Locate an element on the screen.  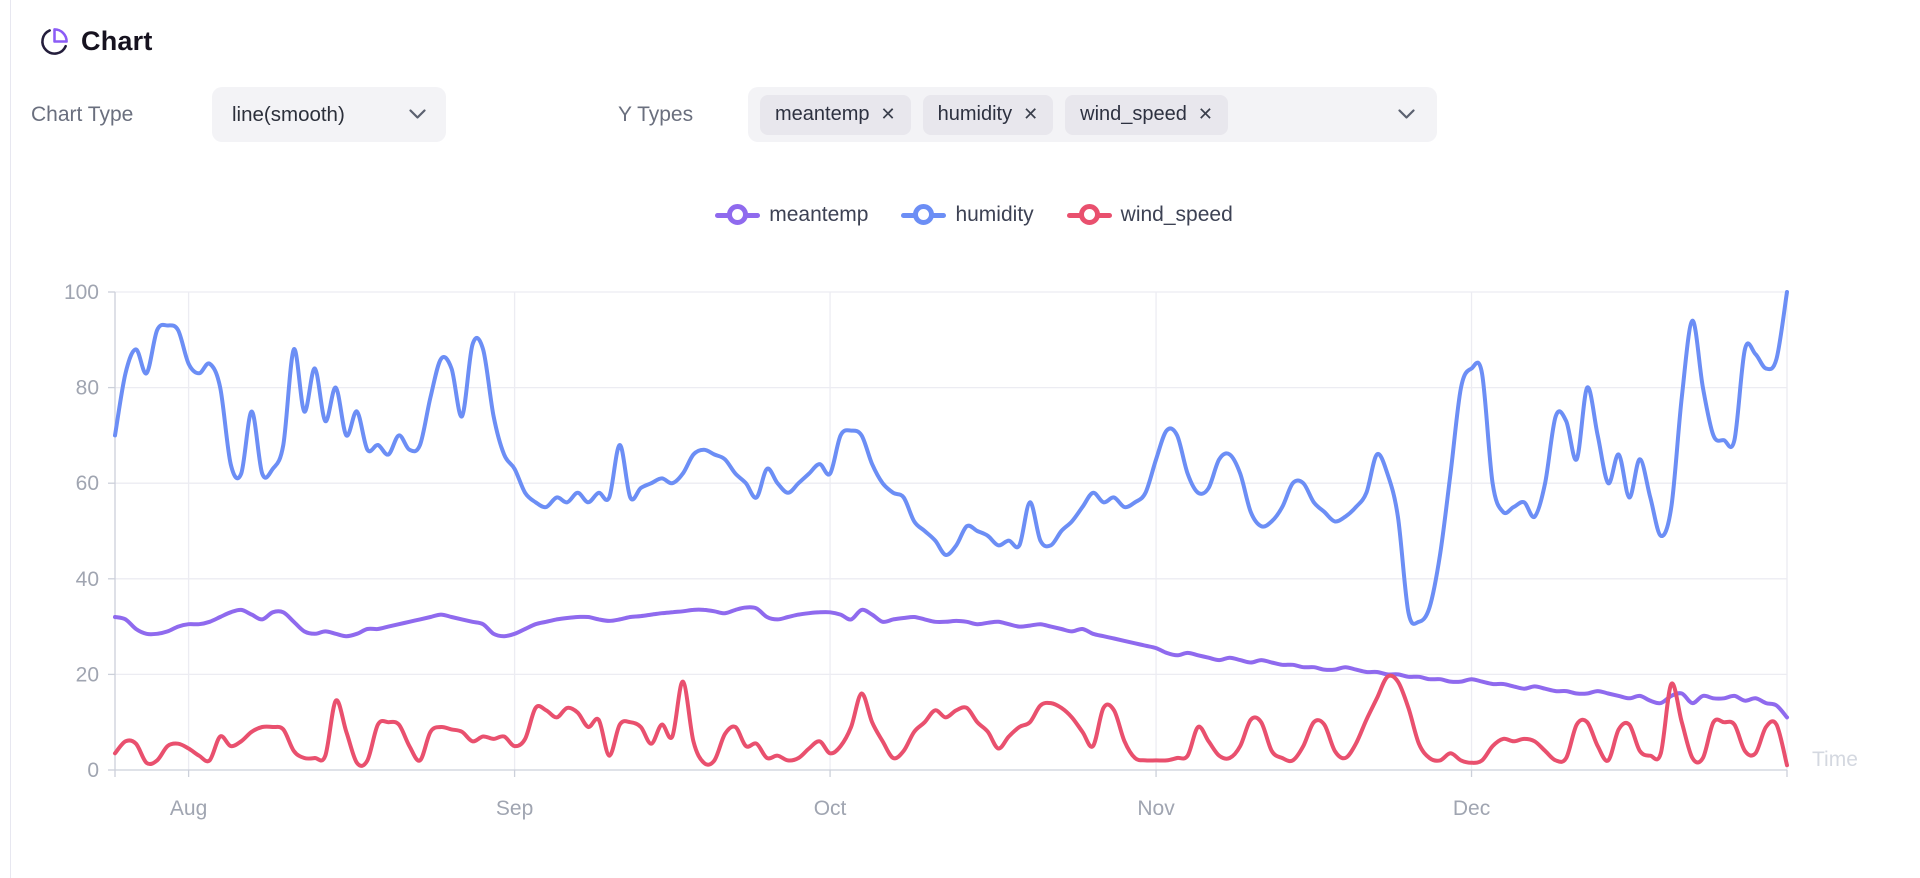
y-axis-label: 100 is located at coordinates (81, 292).